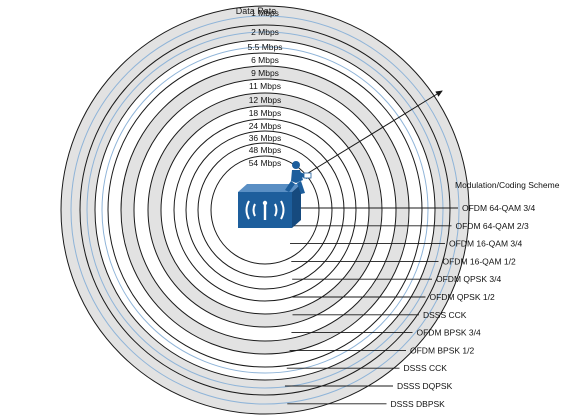  I want to click on rate-label: 36 Mbps, so click(265, 138).